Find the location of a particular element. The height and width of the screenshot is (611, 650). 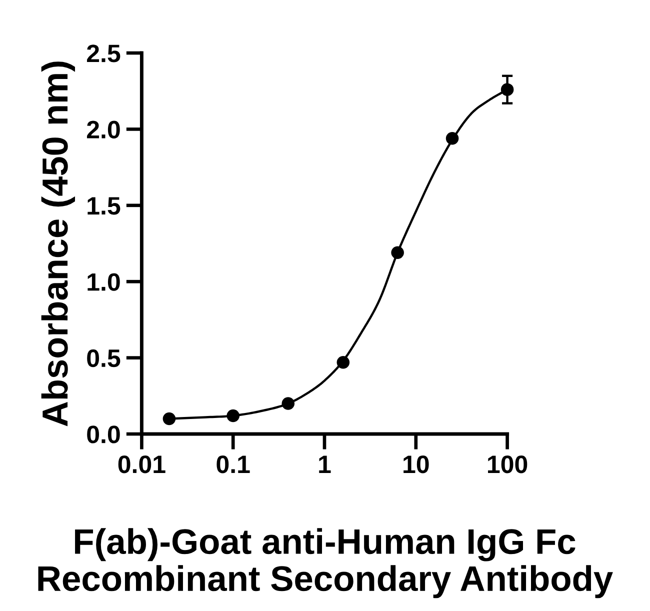

y-tick-label: 1.0 is located at coordinates (104, 282).